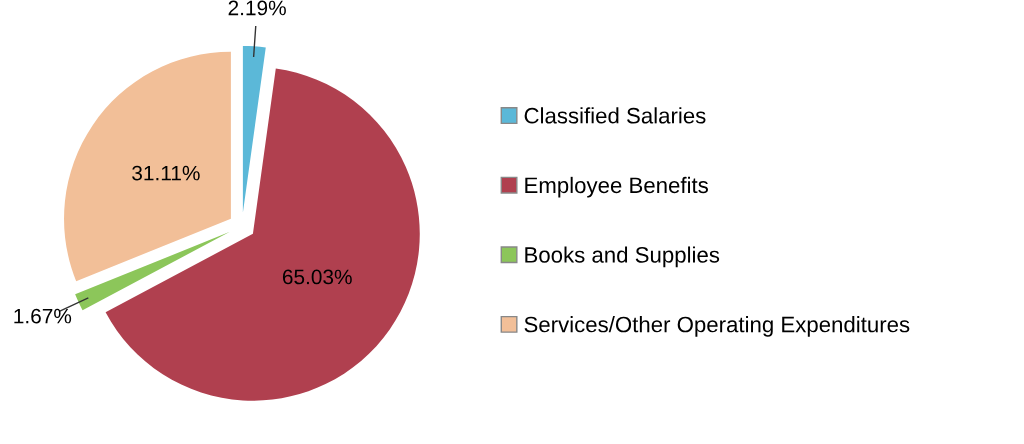  I want to click on legend-label: Classified Salaries, so click(615, 115).